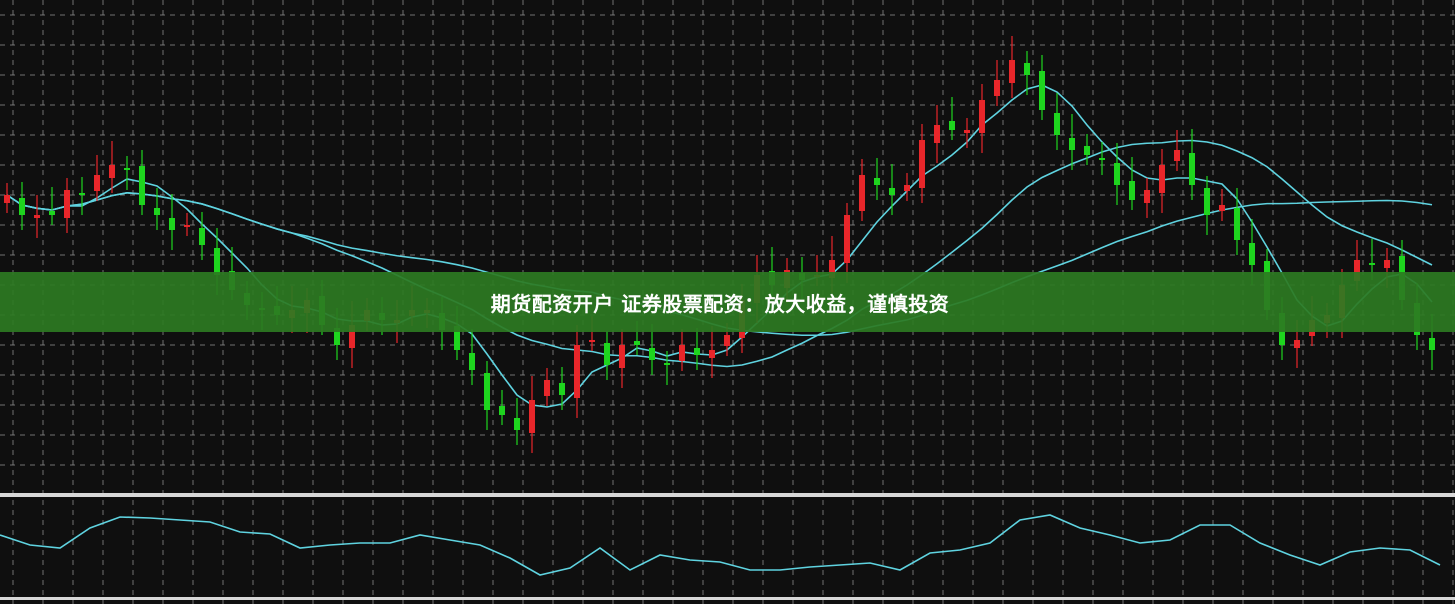  Describe the element at coordinates (720, 545) in the screenshot. I see `oscillator-line` at that location.